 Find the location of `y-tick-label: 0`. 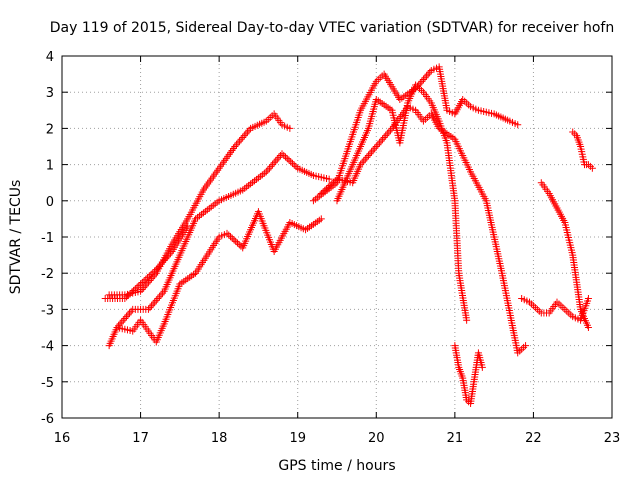

y-tick-label: 0 is located at coordinates (50, 202).